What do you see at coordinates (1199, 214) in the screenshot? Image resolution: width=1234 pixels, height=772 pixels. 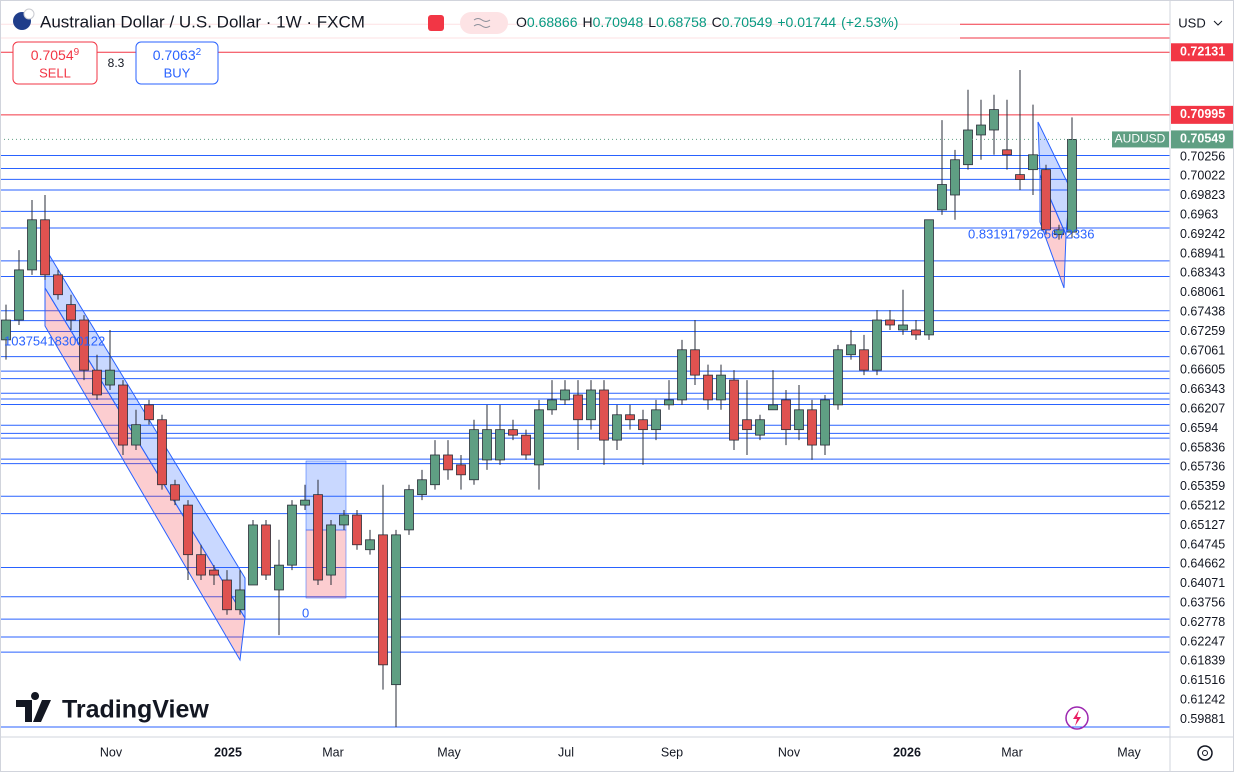 I see `price-label: 0.6963` at bounding box center [1199, 214].